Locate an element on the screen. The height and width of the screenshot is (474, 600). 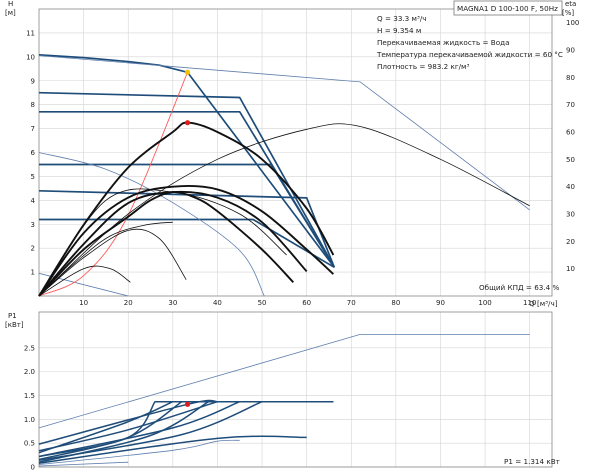
qh-x-tick-label: 80 is located at coordinates (395, 303).